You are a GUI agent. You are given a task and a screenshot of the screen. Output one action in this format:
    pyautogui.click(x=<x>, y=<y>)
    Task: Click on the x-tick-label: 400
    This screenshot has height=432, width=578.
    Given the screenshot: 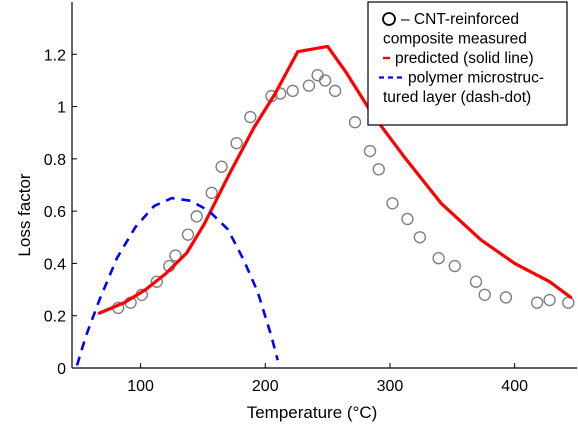 What is the action you would take?
    pyautogui.click(x=514, y=386)
    